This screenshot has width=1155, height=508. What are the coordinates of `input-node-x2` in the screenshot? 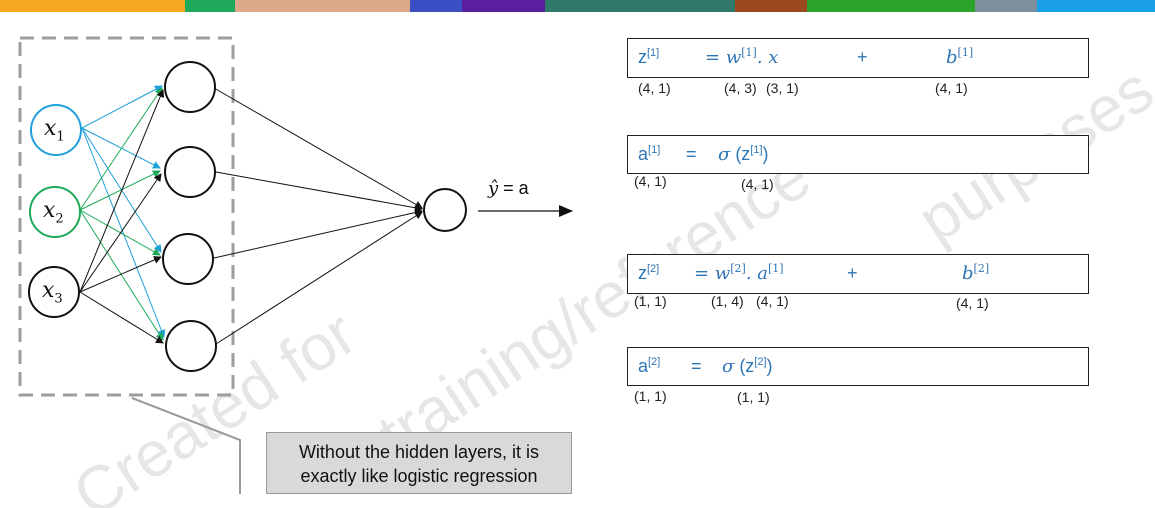 It's located at (55, 212).